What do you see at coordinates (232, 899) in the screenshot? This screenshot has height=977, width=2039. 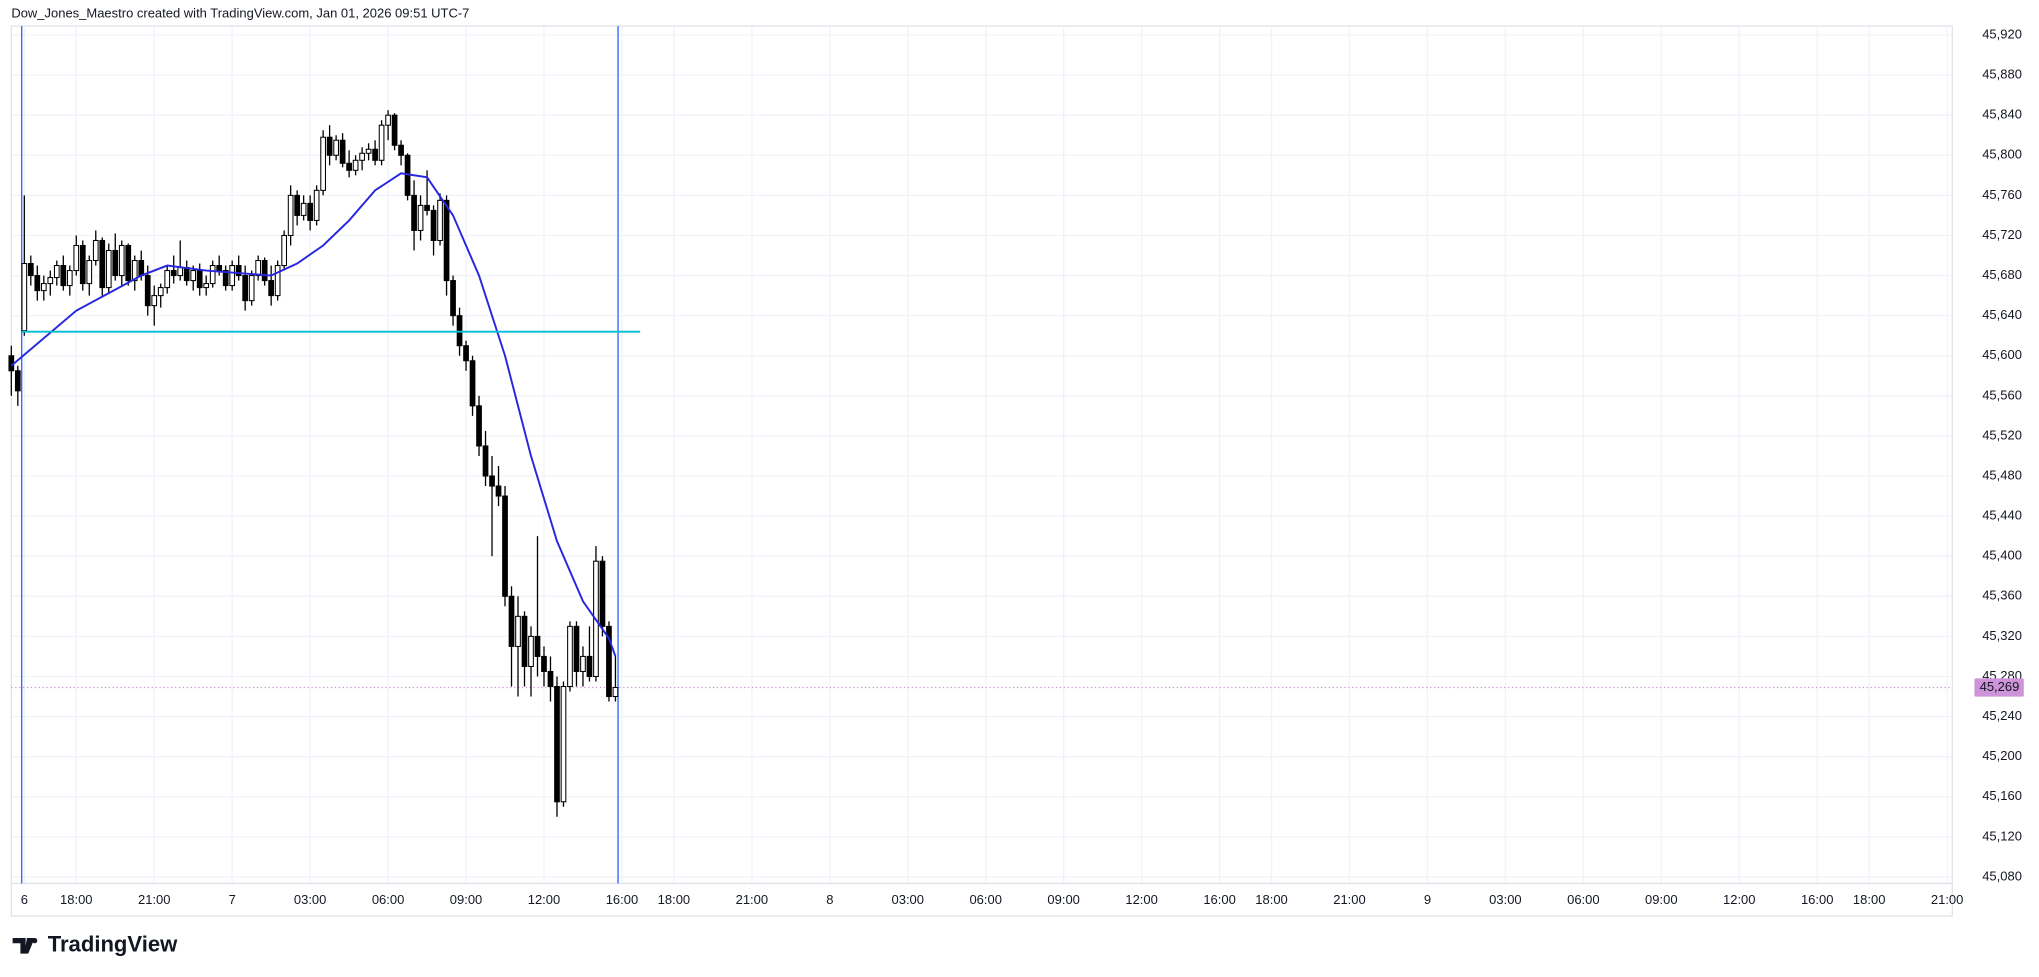 I see `x-tick-label: 7` at bounding box center [232, 899].